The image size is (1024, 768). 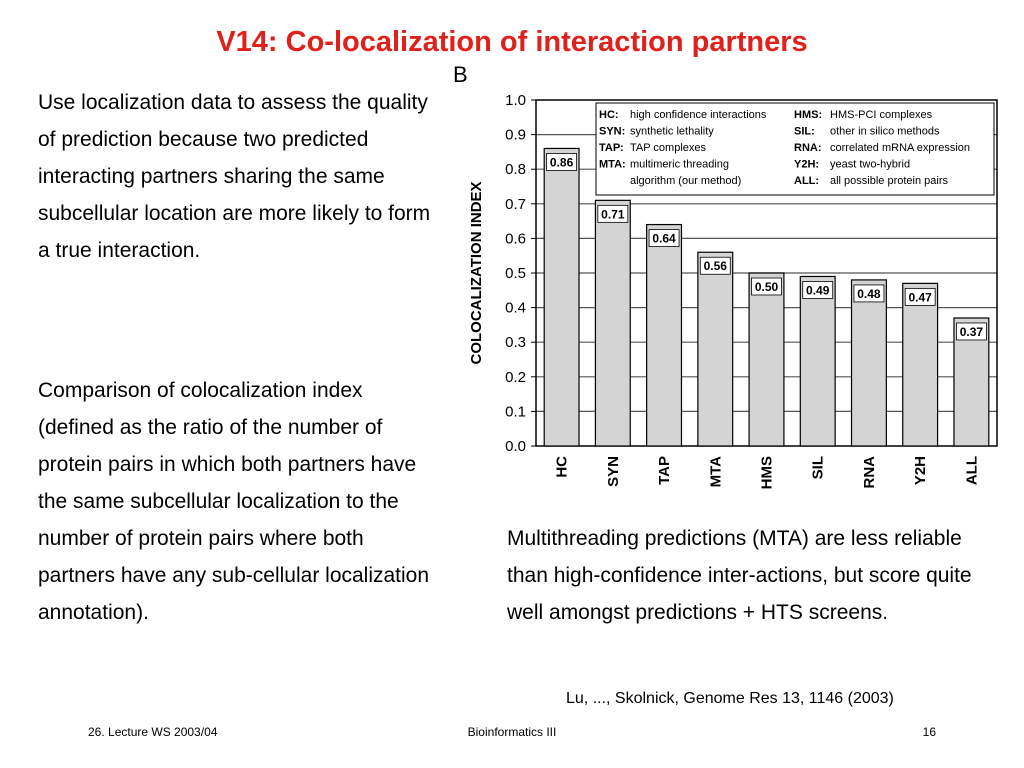 What do you see at coordinates (562, 467) in the screenshot?
I see `x-tick-label: HC` at bounding box center [562, 467].